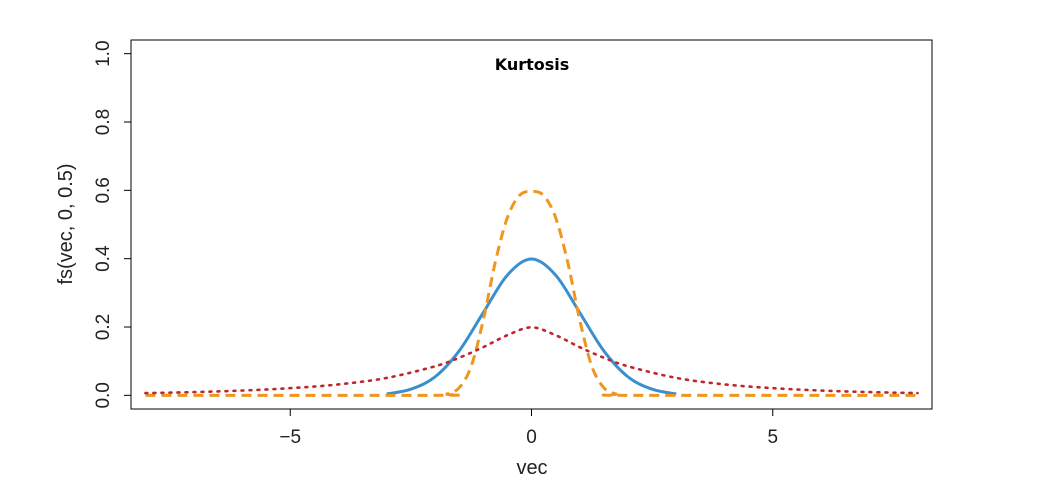 The height and width of the screenshot is (486, 1044). Describe the element at coordinates (290, 437) in the screenshot. I see `x-tick-label: −5` at that location.